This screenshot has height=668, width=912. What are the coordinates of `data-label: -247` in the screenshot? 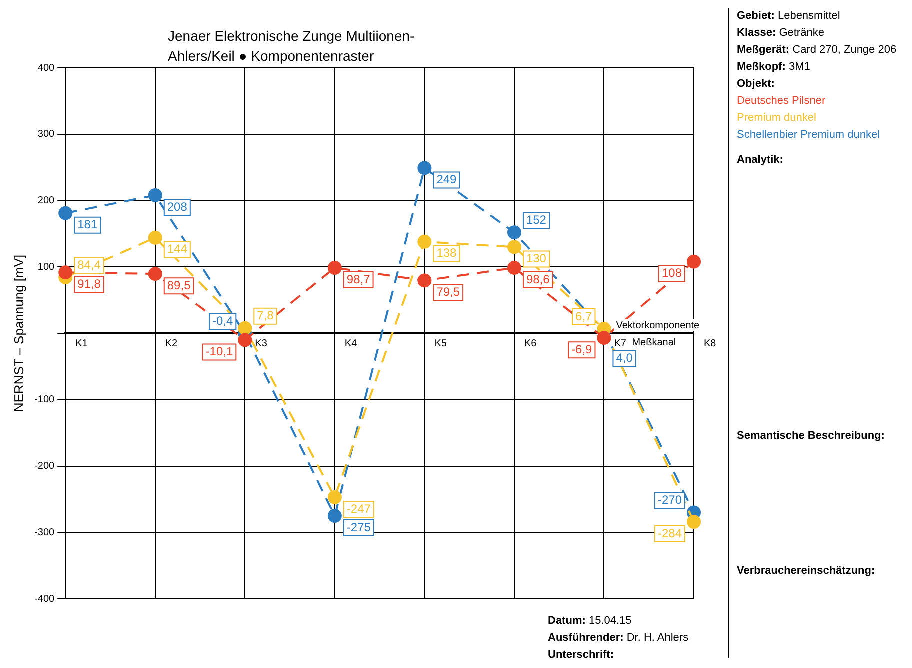 It's located at (359, 509).